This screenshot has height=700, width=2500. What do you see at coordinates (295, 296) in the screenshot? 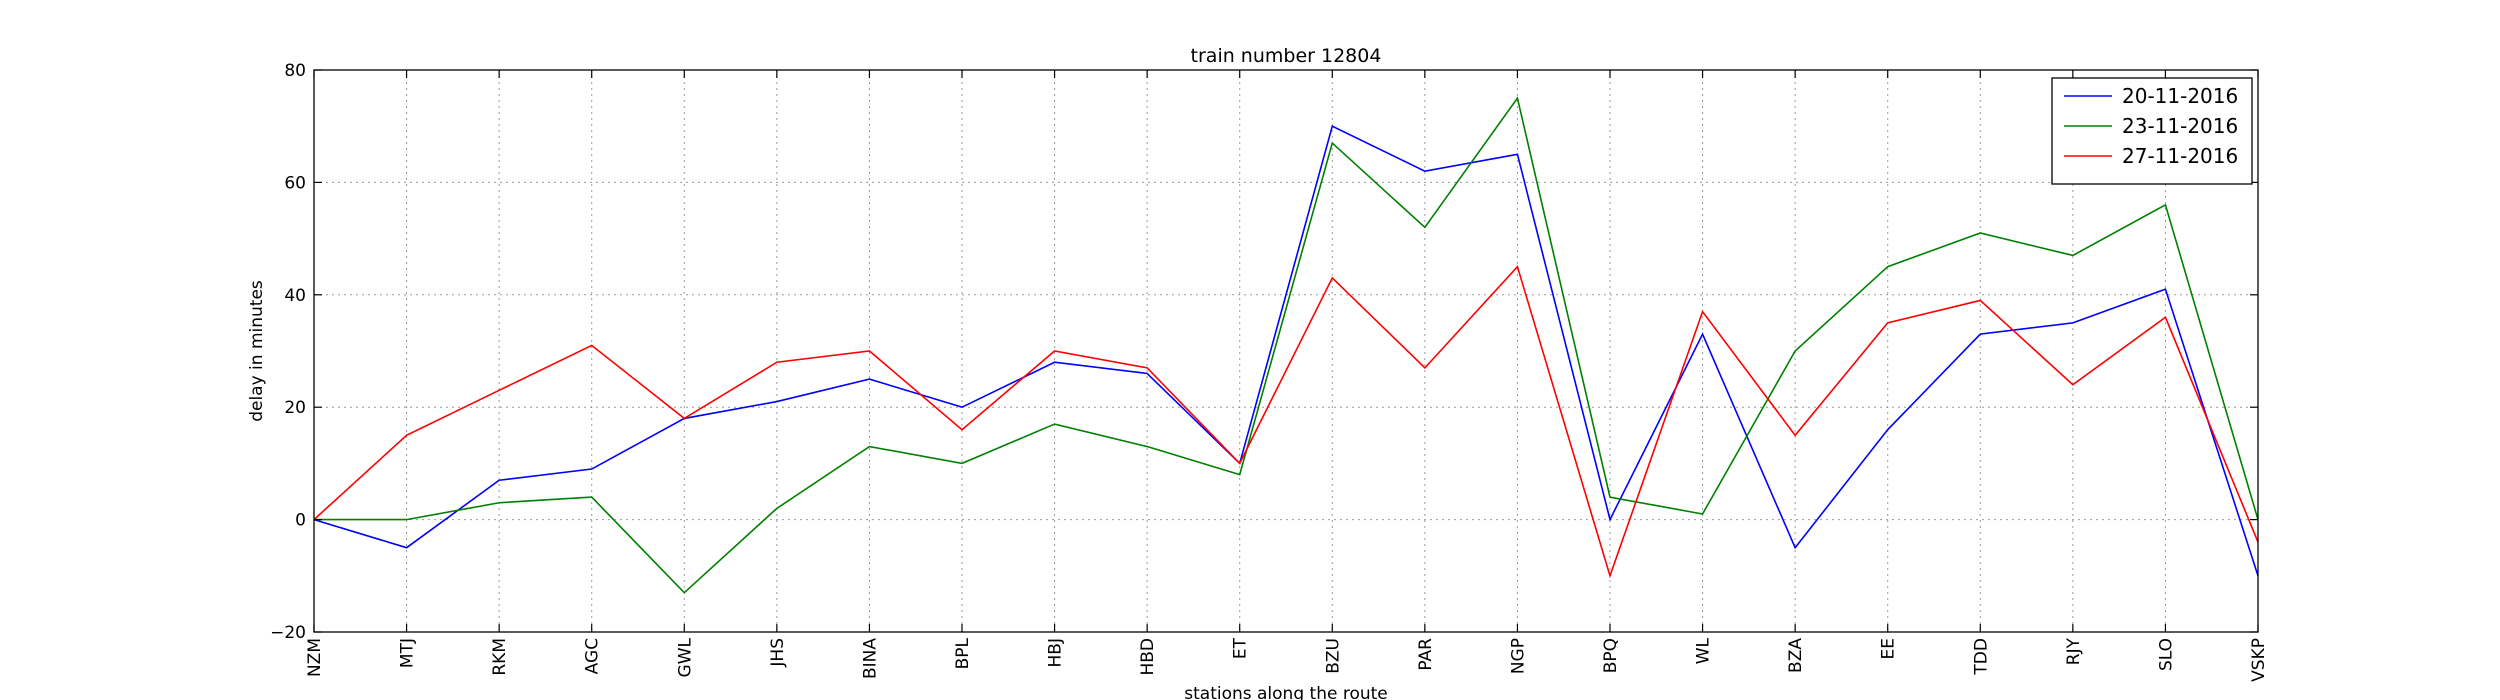
I see `y-tick-label: 40` at bounding box center [295, 296].